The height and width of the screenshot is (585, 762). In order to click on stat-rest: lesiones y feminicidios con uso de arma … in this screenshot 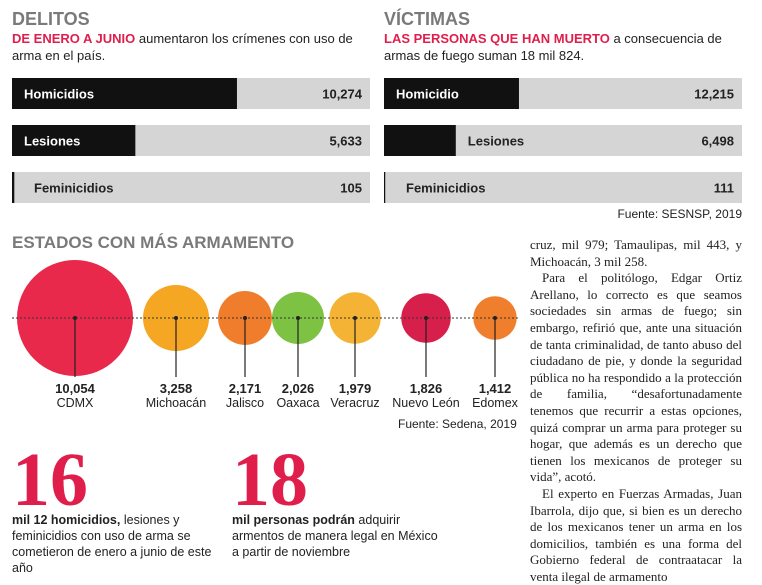, I will do `click(112, 544)`.